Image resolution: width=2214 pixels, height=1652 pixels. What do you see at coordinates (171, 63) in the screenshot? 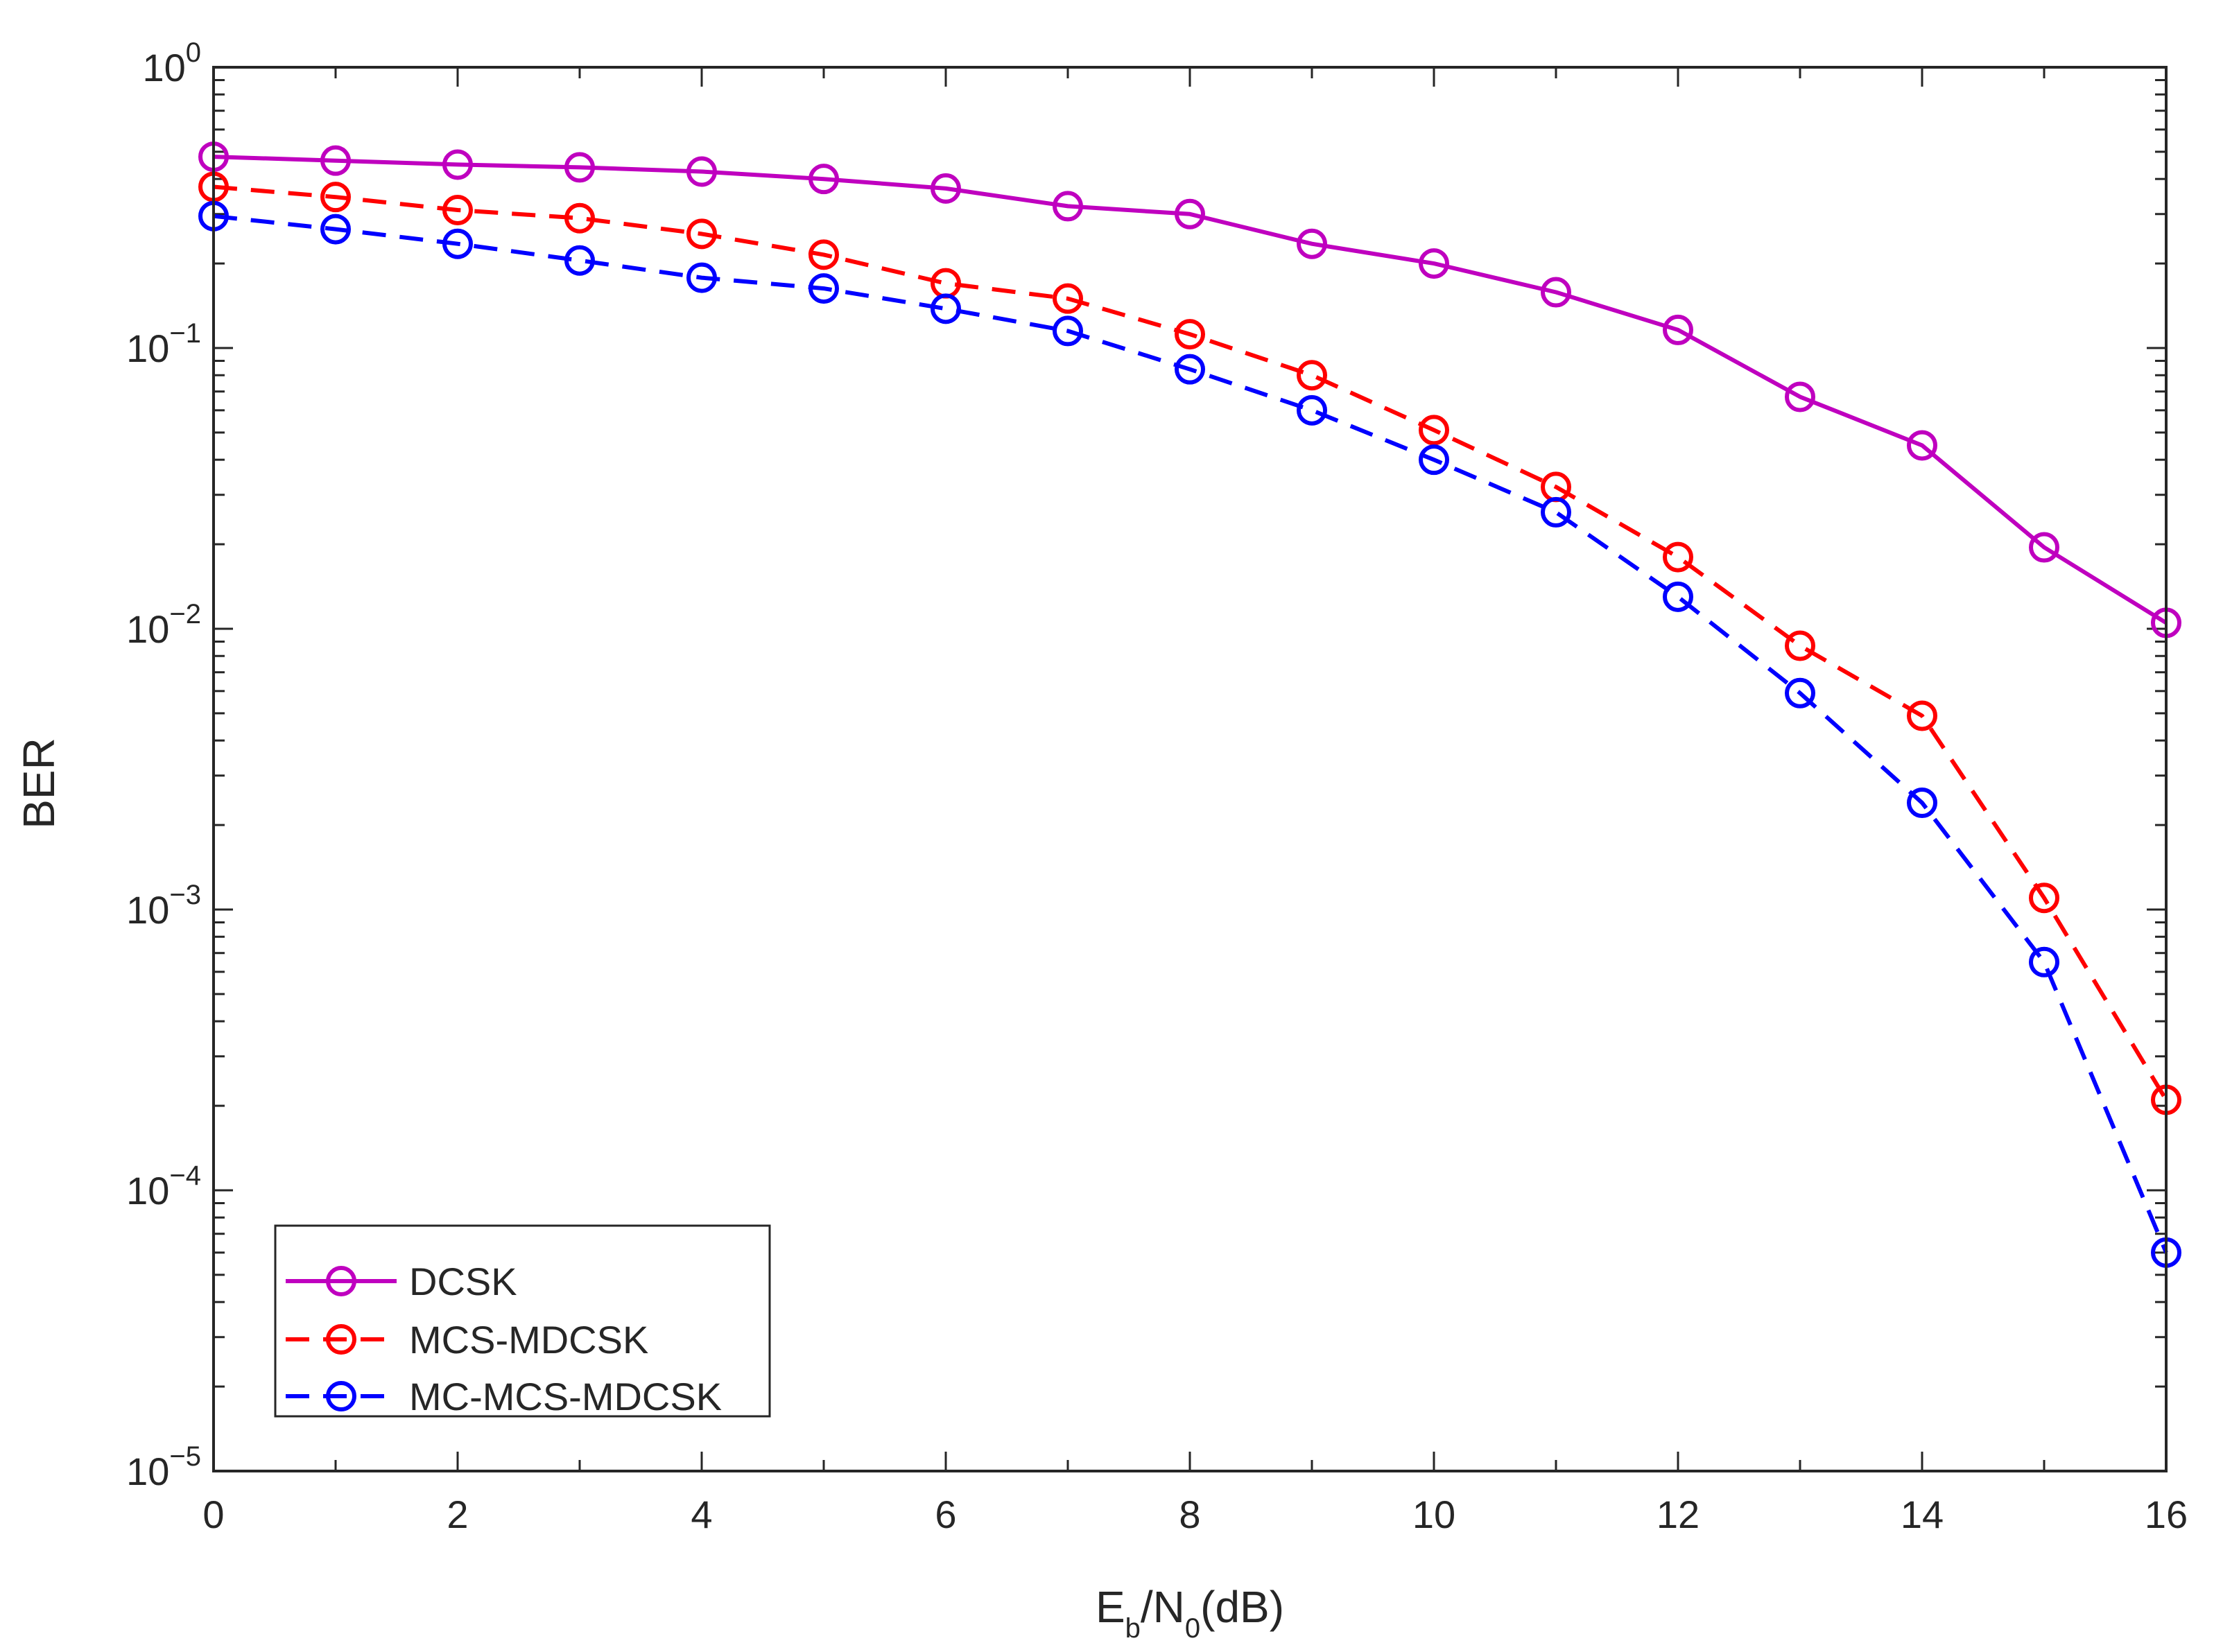
I see `y-tick-label: 10⁰` at bounding box center [171, 63].